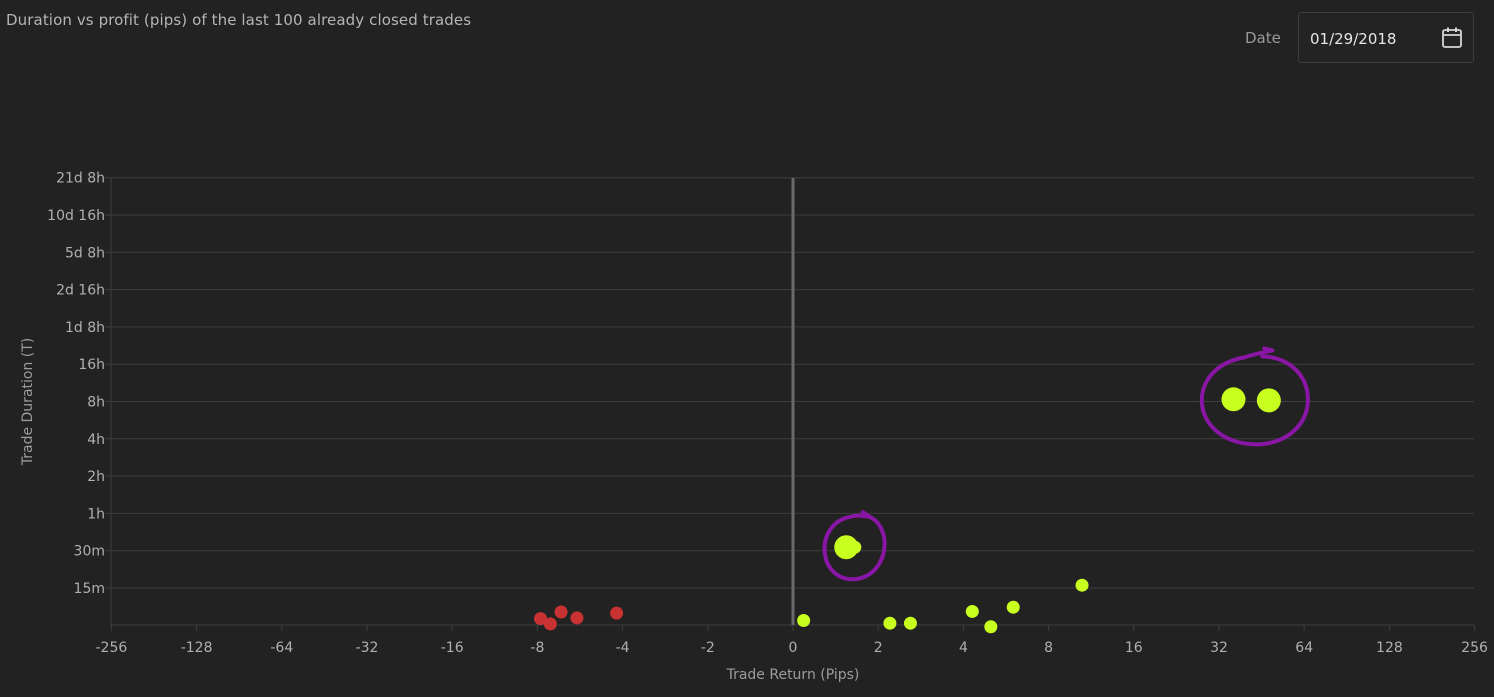 Image resolution: width=1494 pixels, height=697 pixels. Describe the element at coordinates (963, 648) in the screenshot. I see `x-tick-label: 4` at that location.